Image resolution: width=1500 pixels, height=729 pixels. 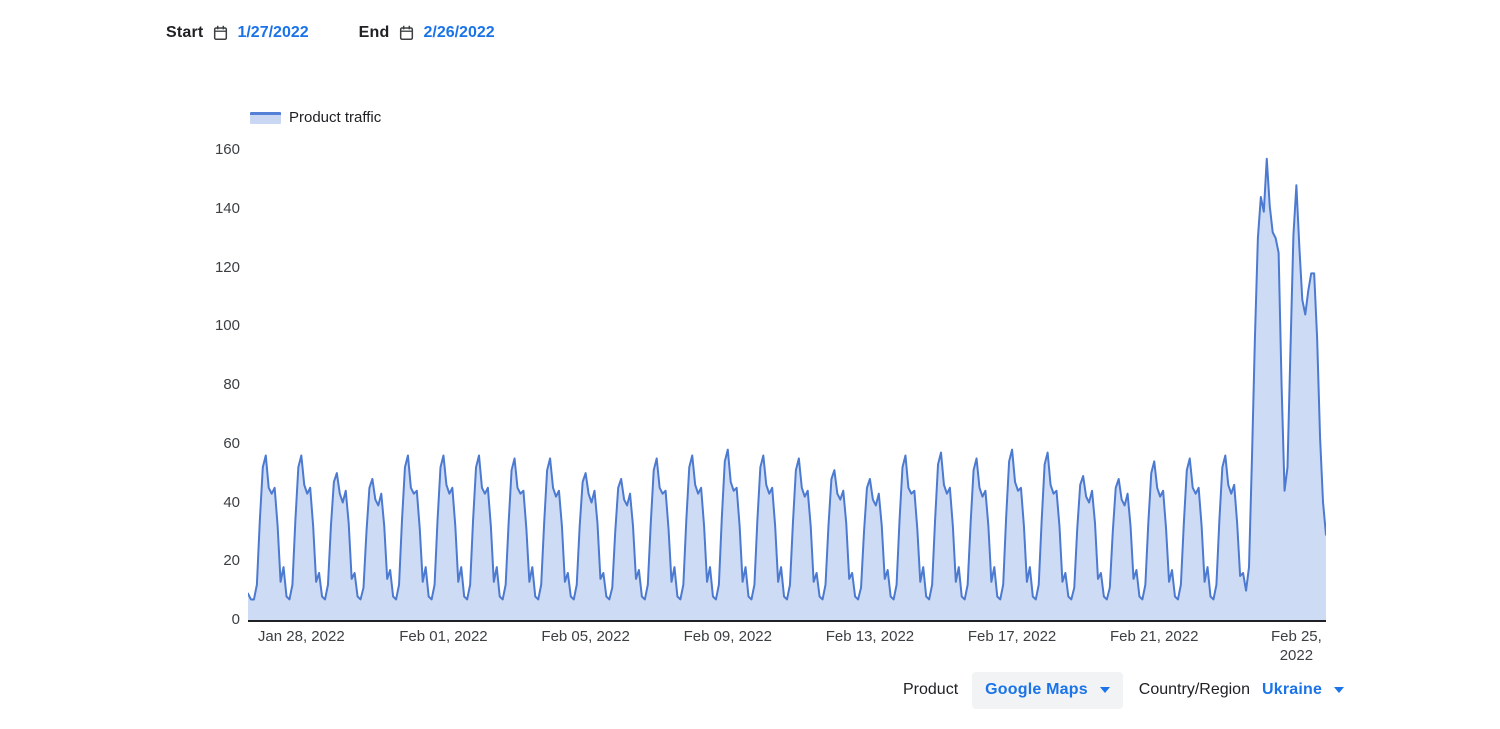 I want to click on start-label: Start, so click(x=185, y=32).